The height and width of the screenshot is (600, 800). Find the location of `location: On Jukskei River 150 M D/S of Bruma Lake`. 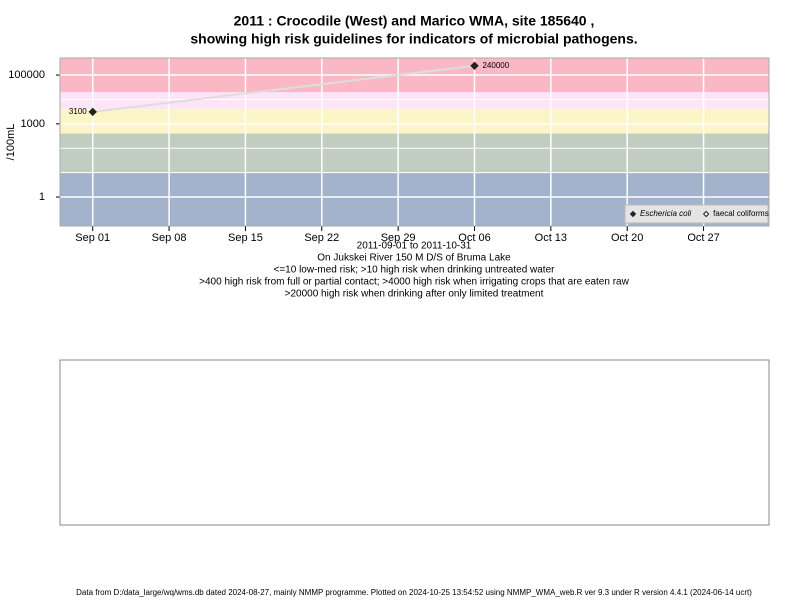

location: On Jukskei River 150 M D/S of Bruma Lake is located at coordinates (414, 258).